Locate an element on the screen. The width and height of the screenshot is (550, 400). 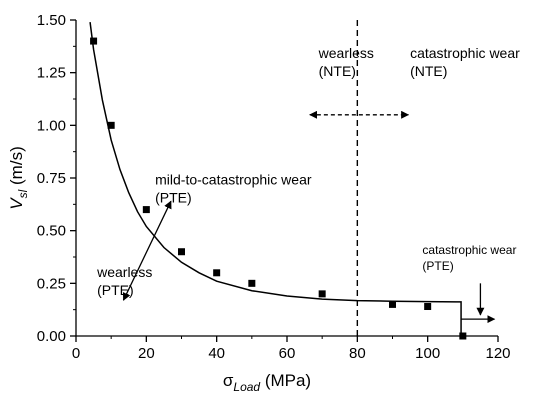
x-tick-label: 20 is located at coordinates (146, 353).